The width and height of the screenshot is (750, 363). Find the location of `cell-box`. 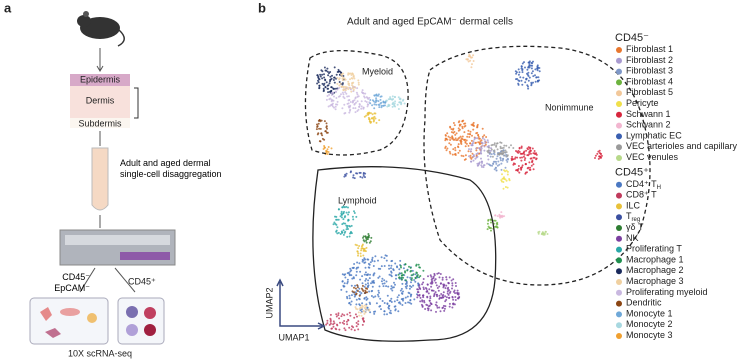

cell-box is located at coordinates (69, 321).